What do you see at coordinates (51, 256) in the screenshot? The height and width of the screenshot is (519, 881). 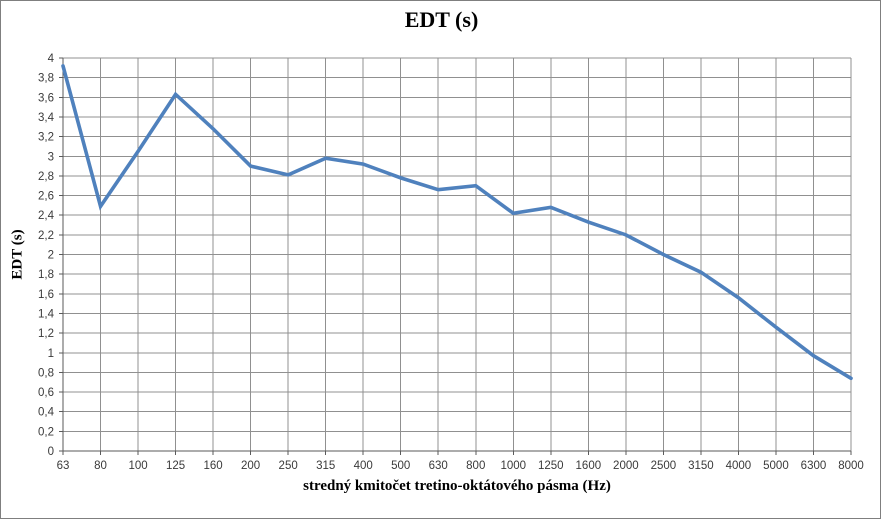 I see `y-tick-label: 2` at bounding box center [51, 256].